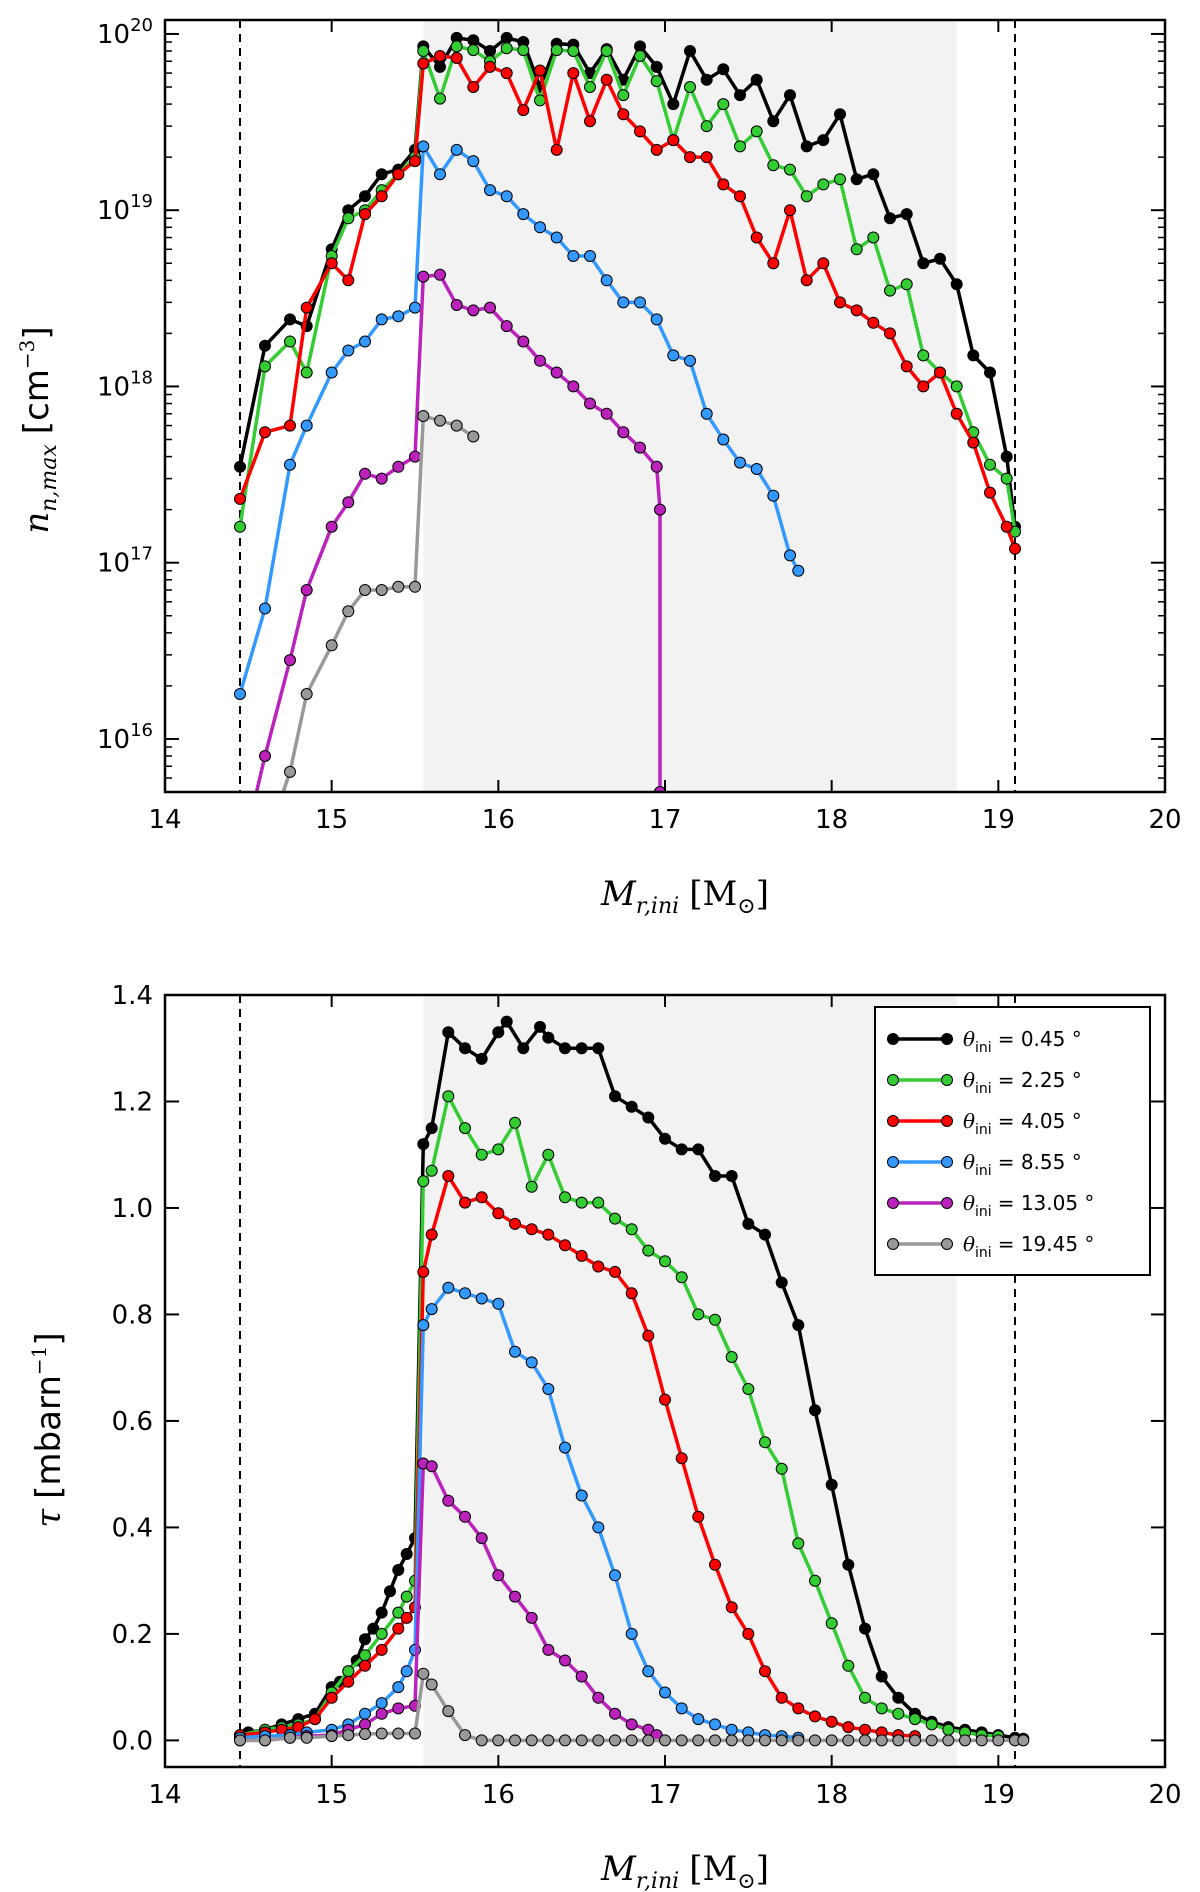 The height and width of the screenshot is (1892, 1200). What do you see at coordinates (125, 561) in the screenshot?
I see `top-ytick-label: 1017` at bounding box center [125, 561].